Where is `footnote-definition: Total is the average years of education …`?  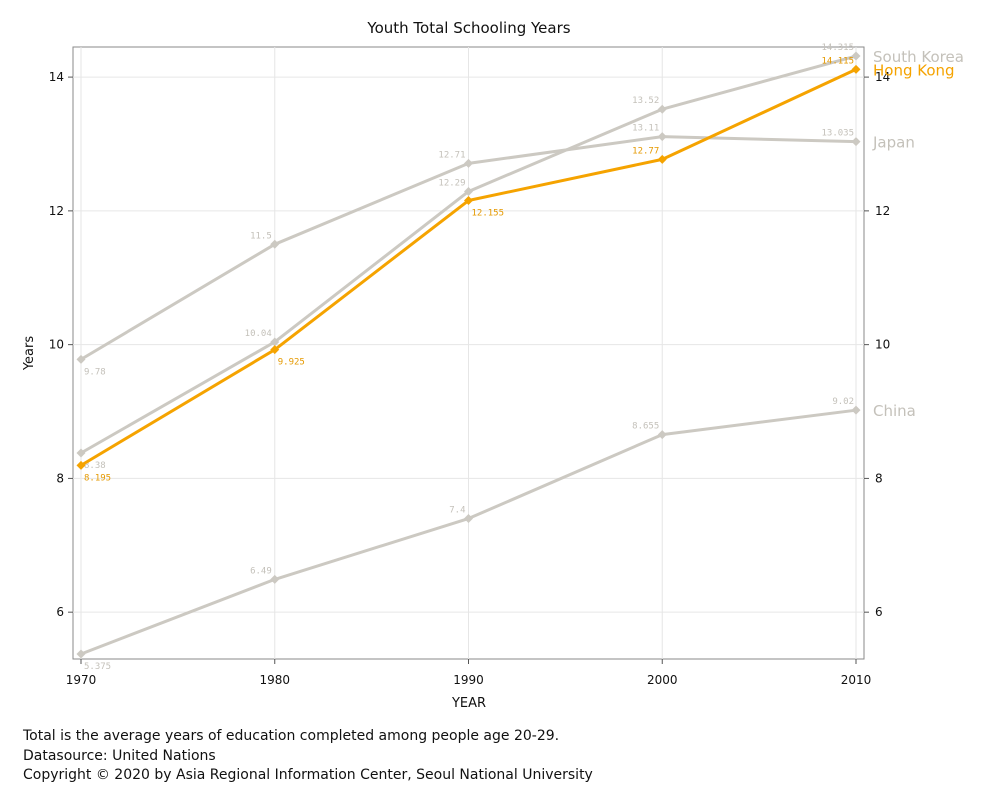
footnote-definition: Total is the average years of education … is located at coordinates (291, 736).